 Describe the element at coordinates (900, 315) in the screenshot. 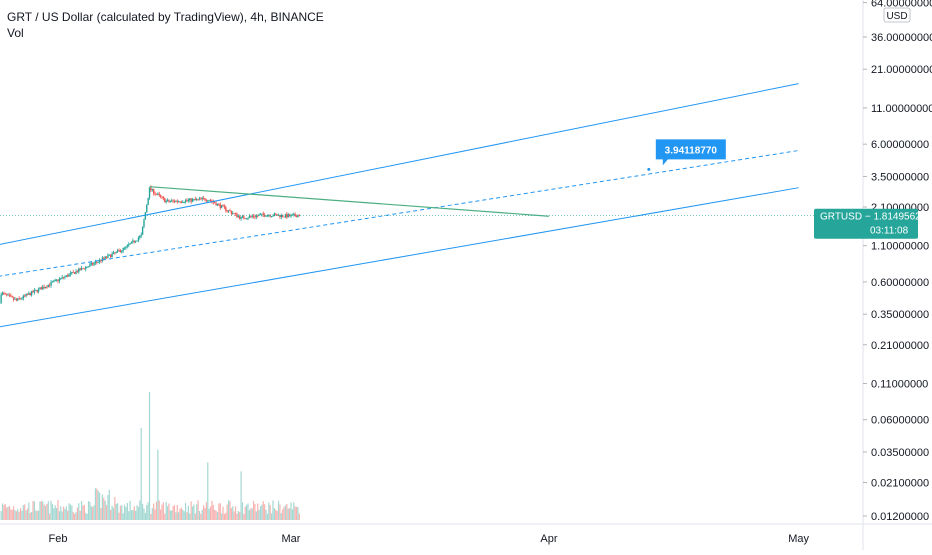

I see `y-tick-label: 0.35000000` at that location.